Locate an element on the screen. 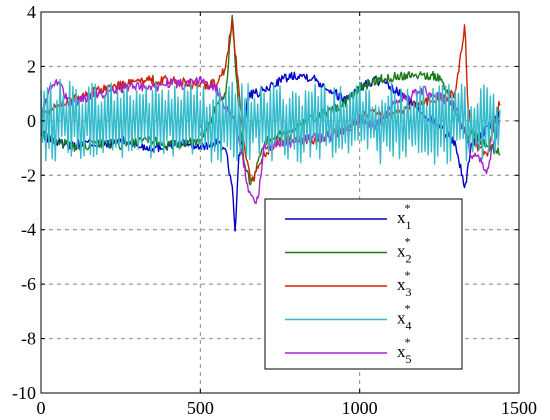 This screenshot has width=550, height=420. legend-label-x2: x2* is located at coordinates (404, 250).